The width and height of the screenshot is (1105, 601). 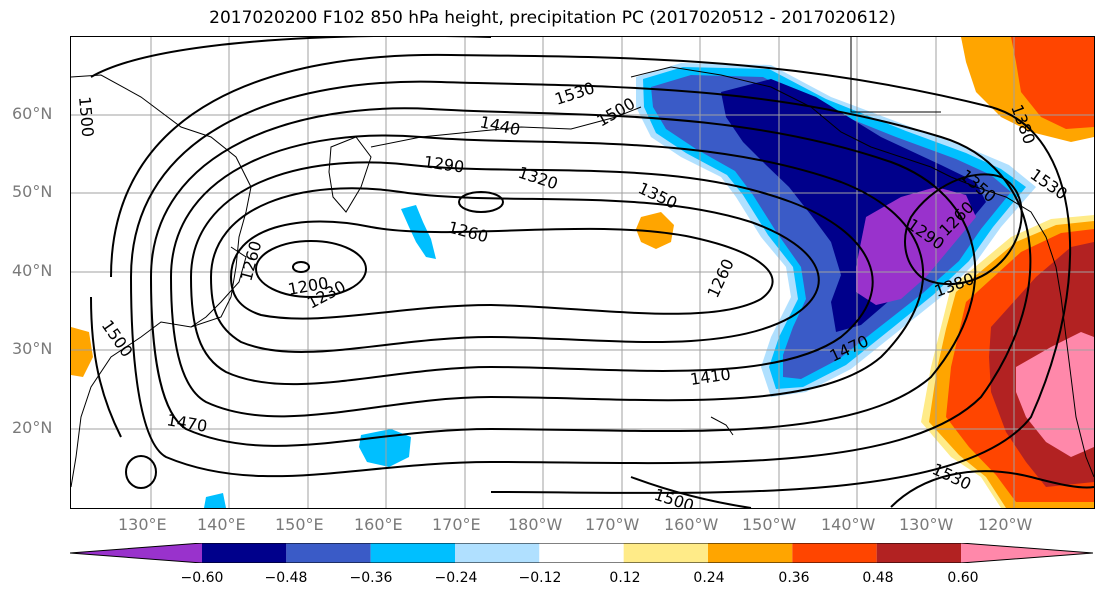 What do you see at coordinates (992, 489) in the screenshot?
I see `contour-1530-se` at bounding box center [992, 489].